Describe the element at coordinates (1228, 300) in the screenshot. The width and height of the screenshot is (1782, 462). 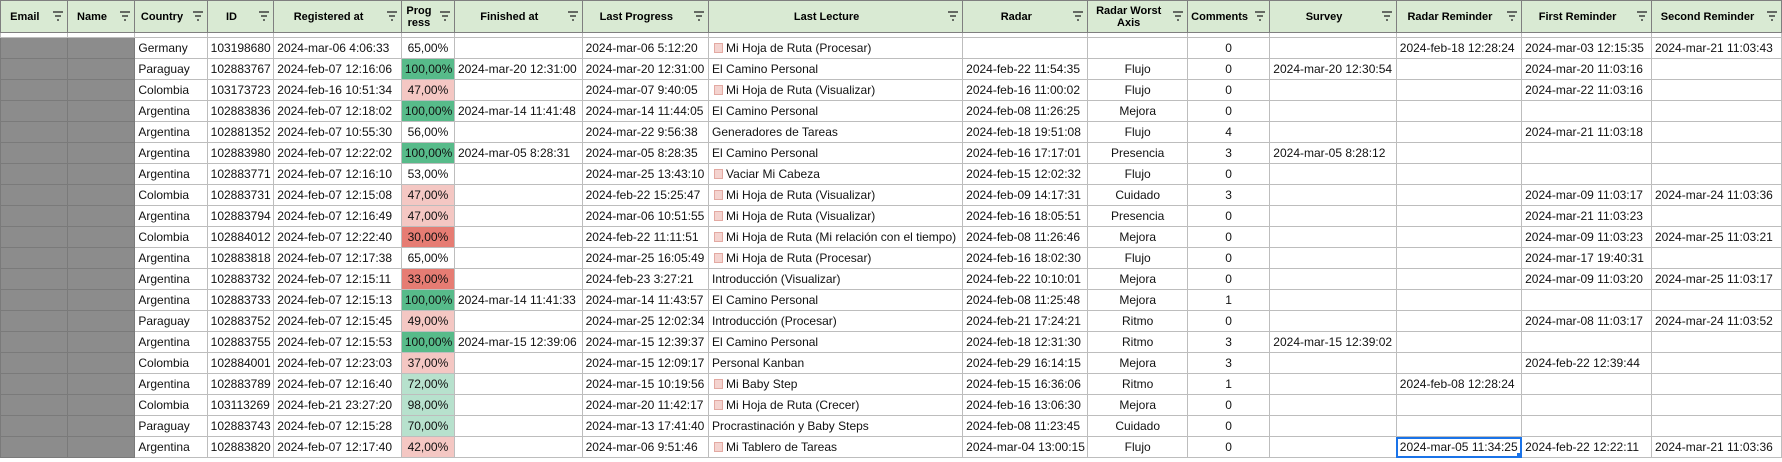
I see `comments-cell: 1` at that location.